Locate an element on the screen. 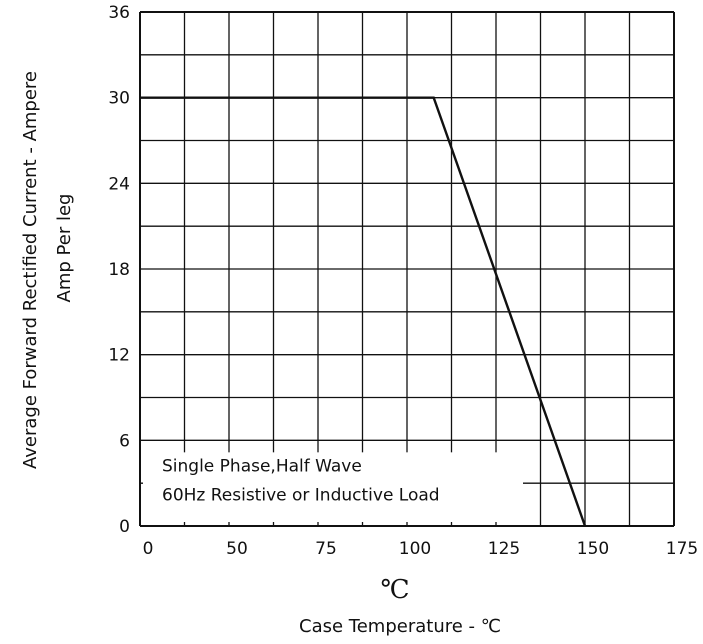 The height and width of the screenshot is (644, 703). x-tick-label: 75 is located at coordinates (326, 549).